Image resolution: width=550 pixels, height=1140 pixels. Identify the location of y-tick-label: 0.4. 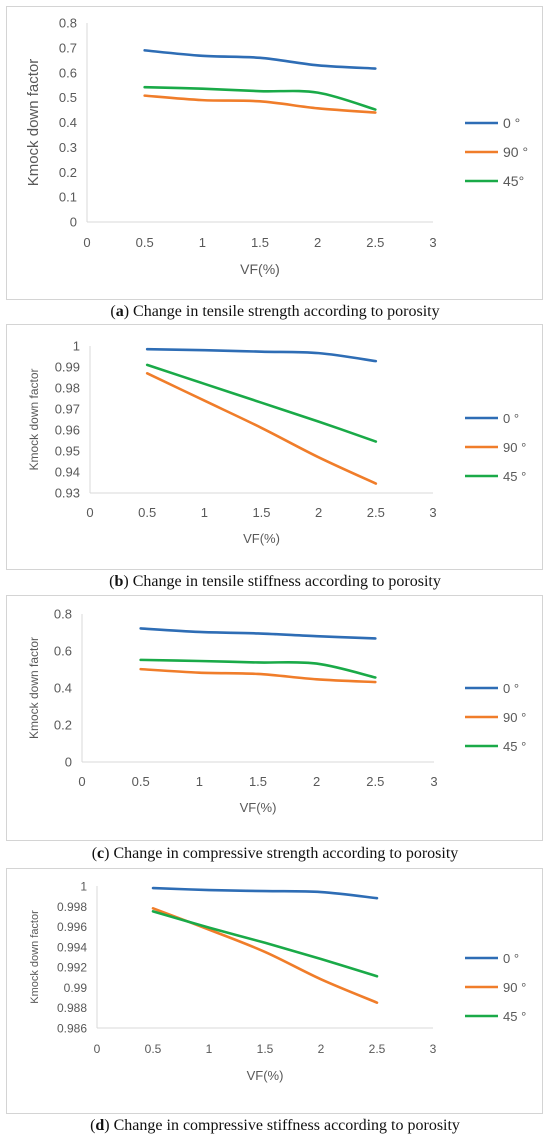
(63, 688).